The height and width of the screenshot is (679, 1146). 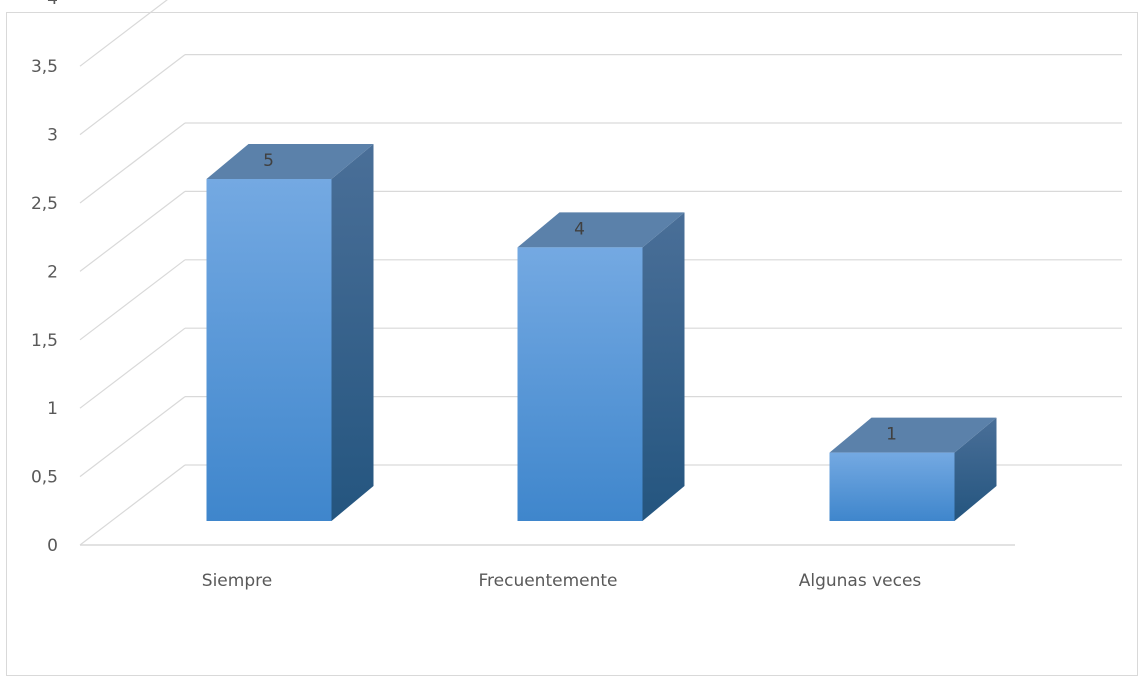 What do you see at coordinates (44, 478) in the screenshot?
I see `y-tick-label: 0,5` at bounding box center [44, 478].